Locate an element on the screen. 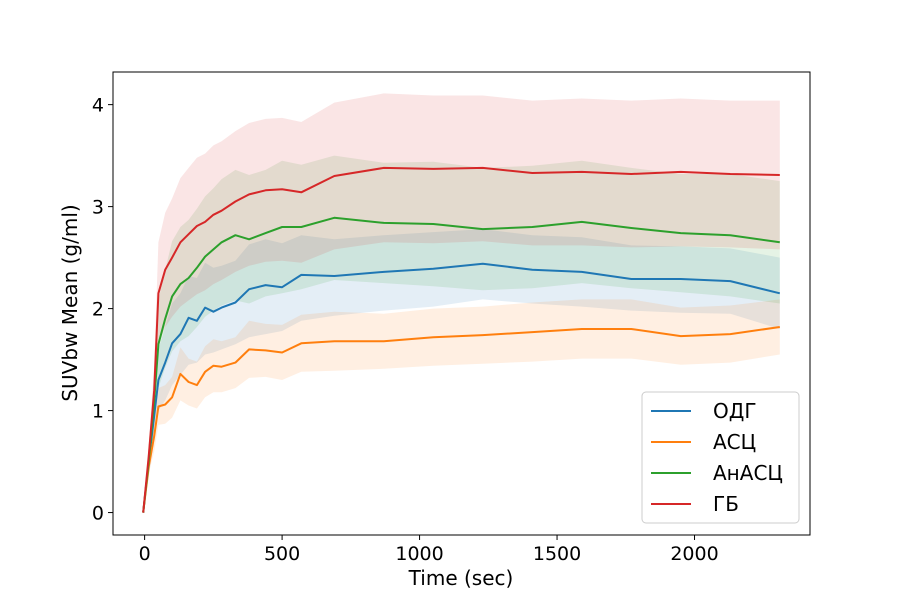 The height and width of the screenshot is (600, 900). legend-label-2: АнАСЦ is located at coordinates (748, 473).